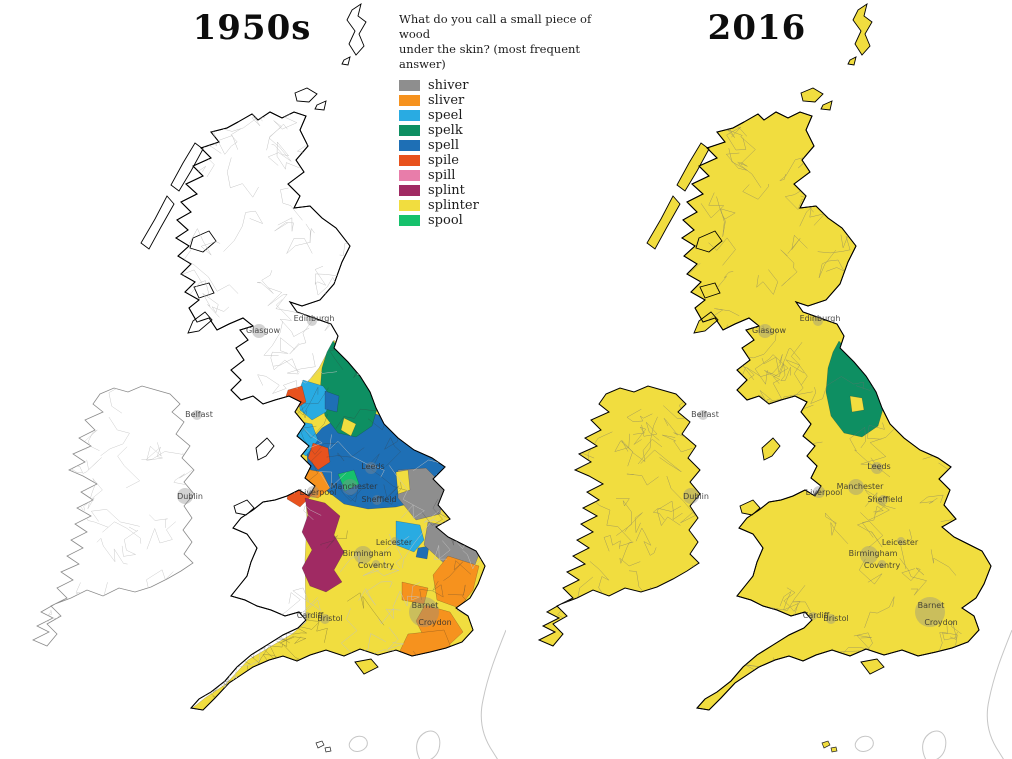  I want to click on region-speel, so click(410, 536).